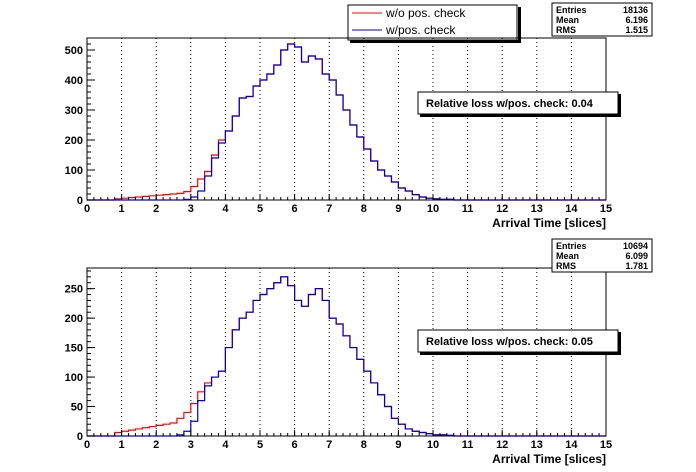 The height and width of the screenshot is (472, 696). Describe the element at coordinates (566, 30) in the screenshot. I see `stats-rms-label-top: RMS` at that location.